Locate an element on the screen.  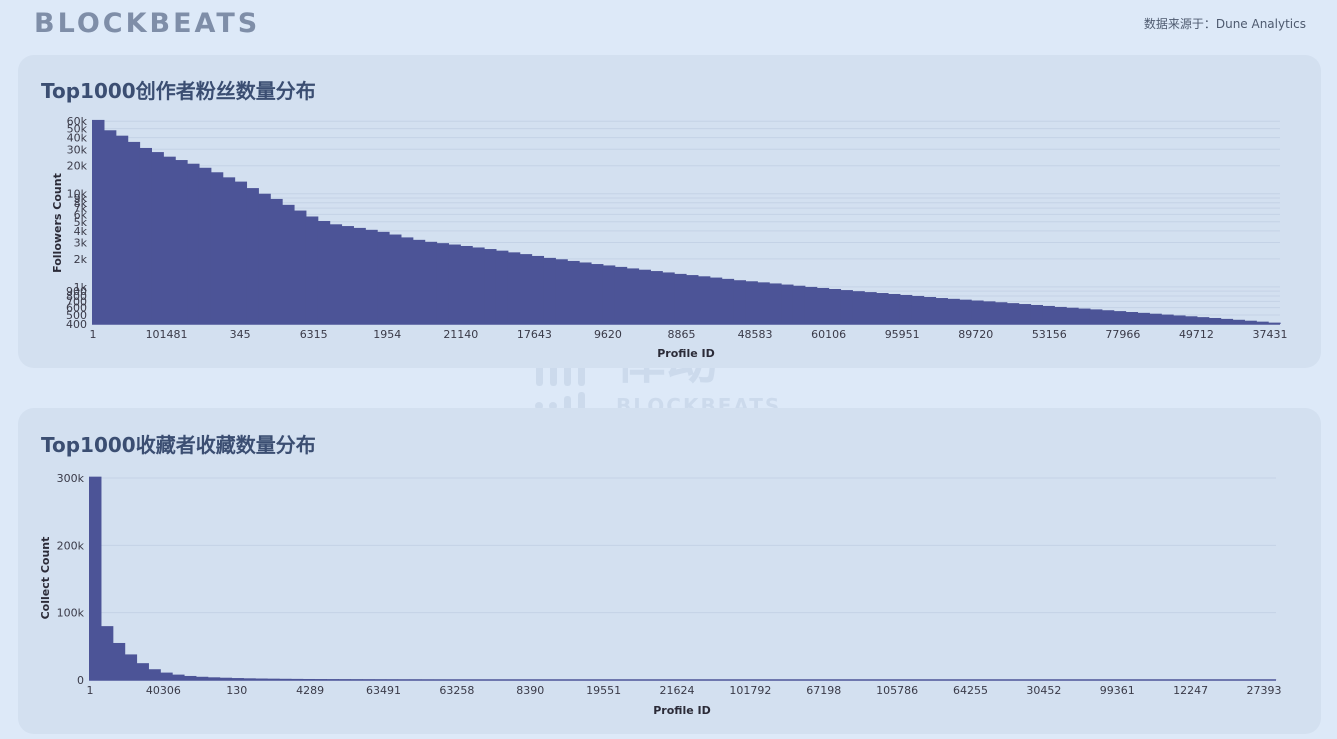
collect-x-tick-label: 63491 is located at coordinates (383, 690).